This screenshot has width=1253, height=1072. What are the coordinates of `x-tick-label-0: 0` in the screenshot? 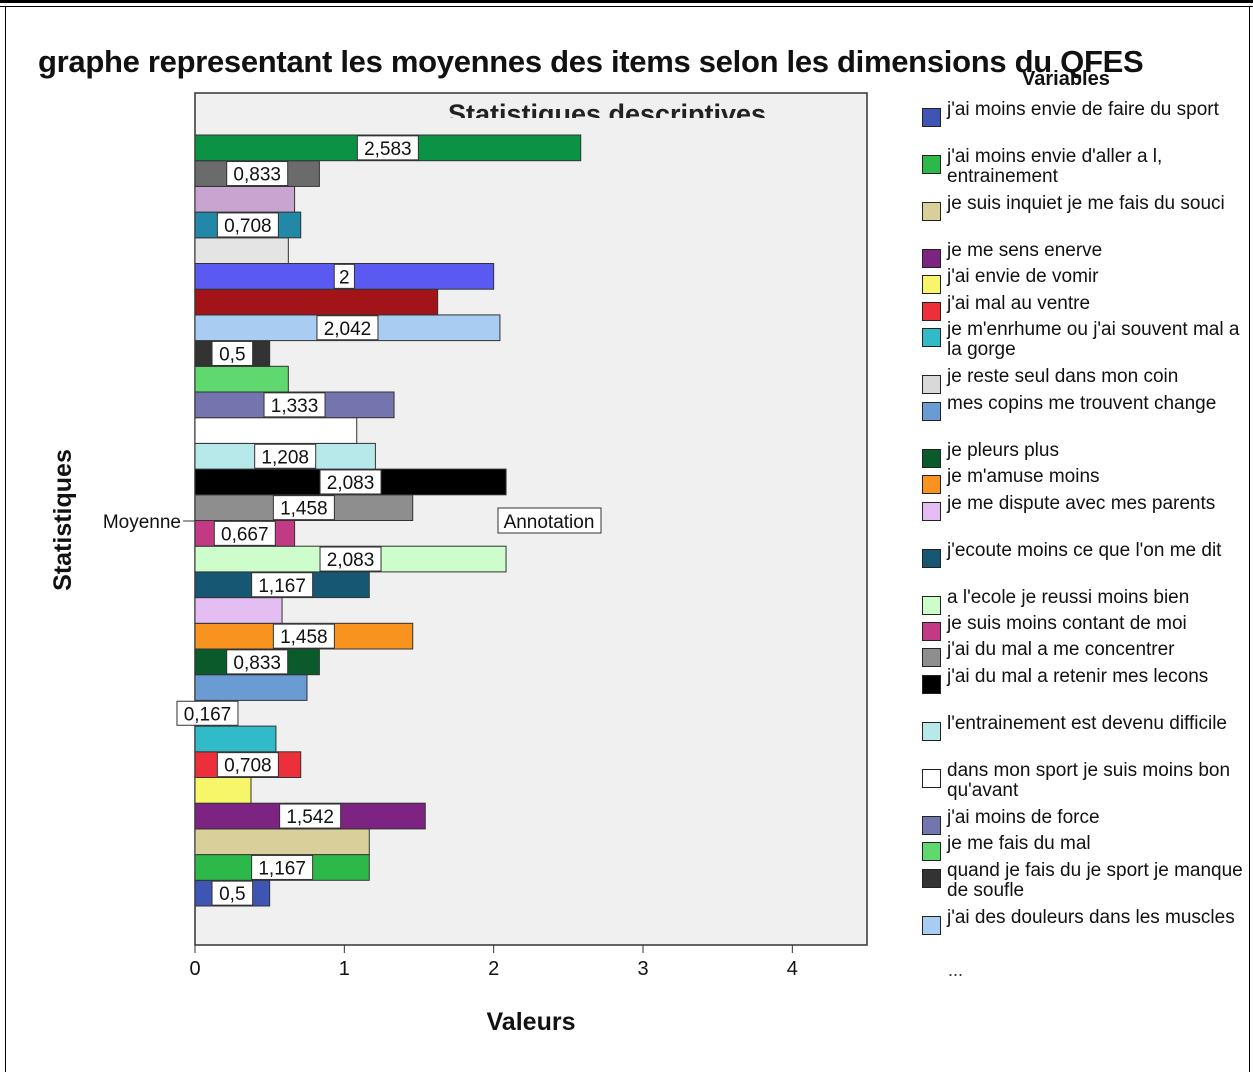 It's located at (194, 969).